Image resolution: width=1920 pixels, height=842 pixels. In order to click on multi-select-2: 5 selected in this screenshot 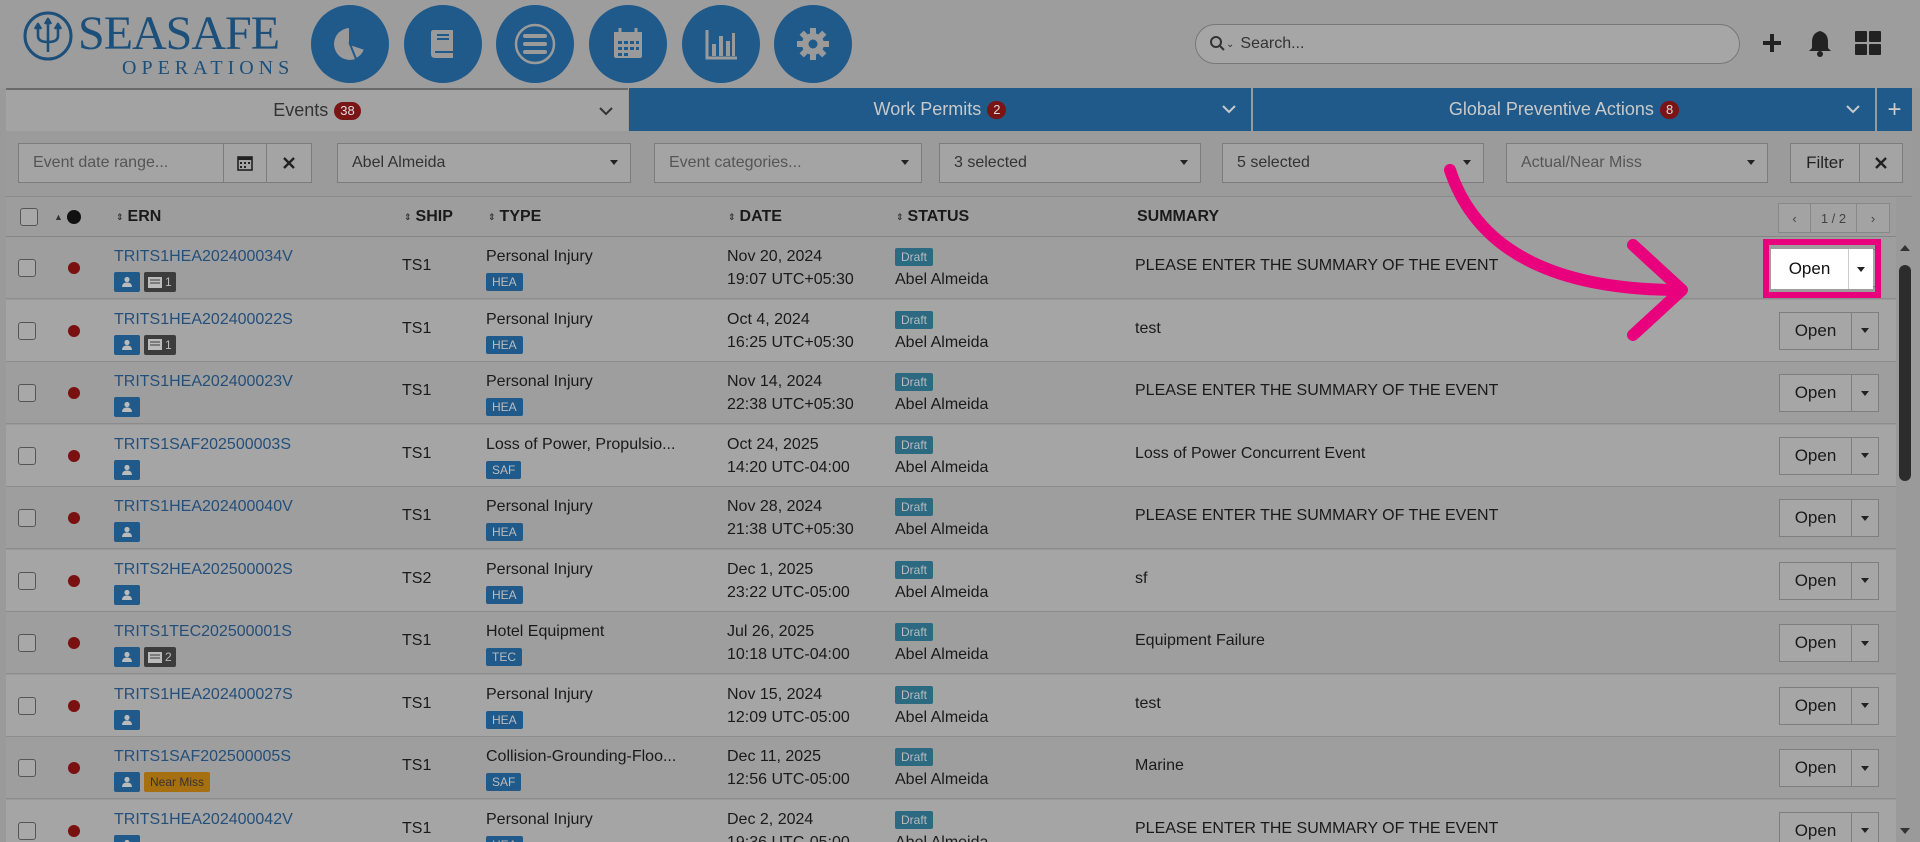, I will do `click(1353, 163)`.